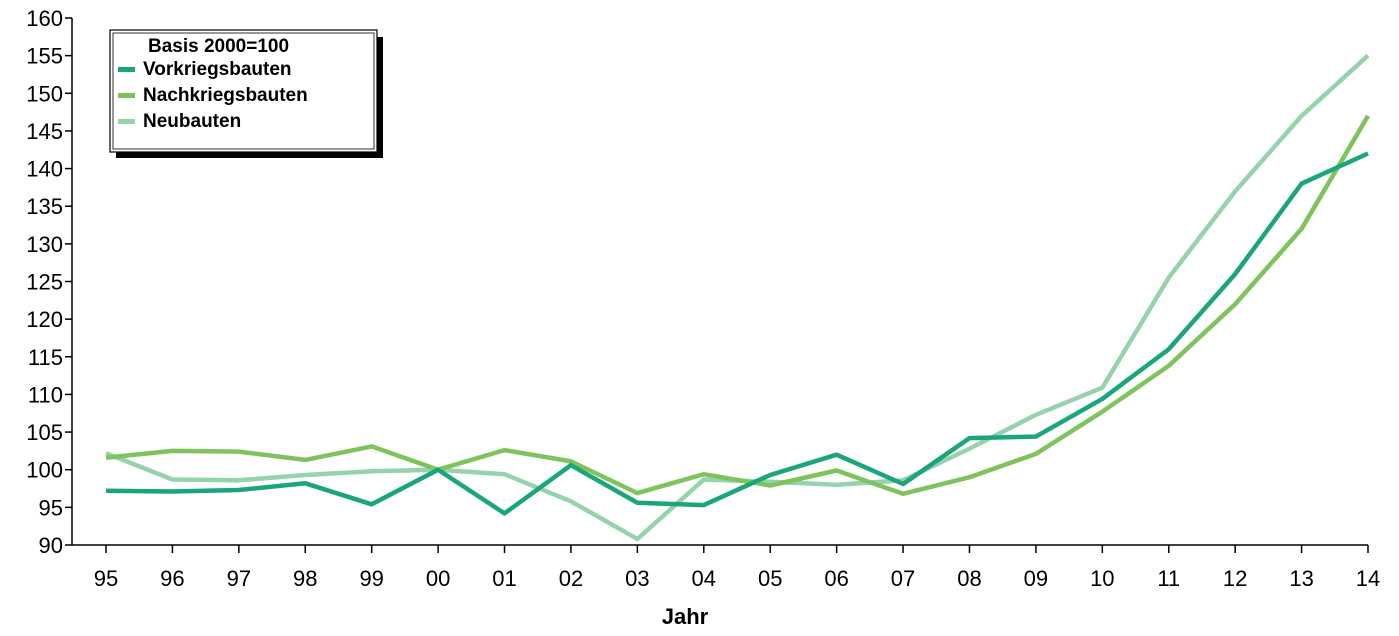 This screenshot has width=1399, height=636. Describe the element at coordinates (44, 169) in the screenshot. I see `y-tick-label: 140` at that location.